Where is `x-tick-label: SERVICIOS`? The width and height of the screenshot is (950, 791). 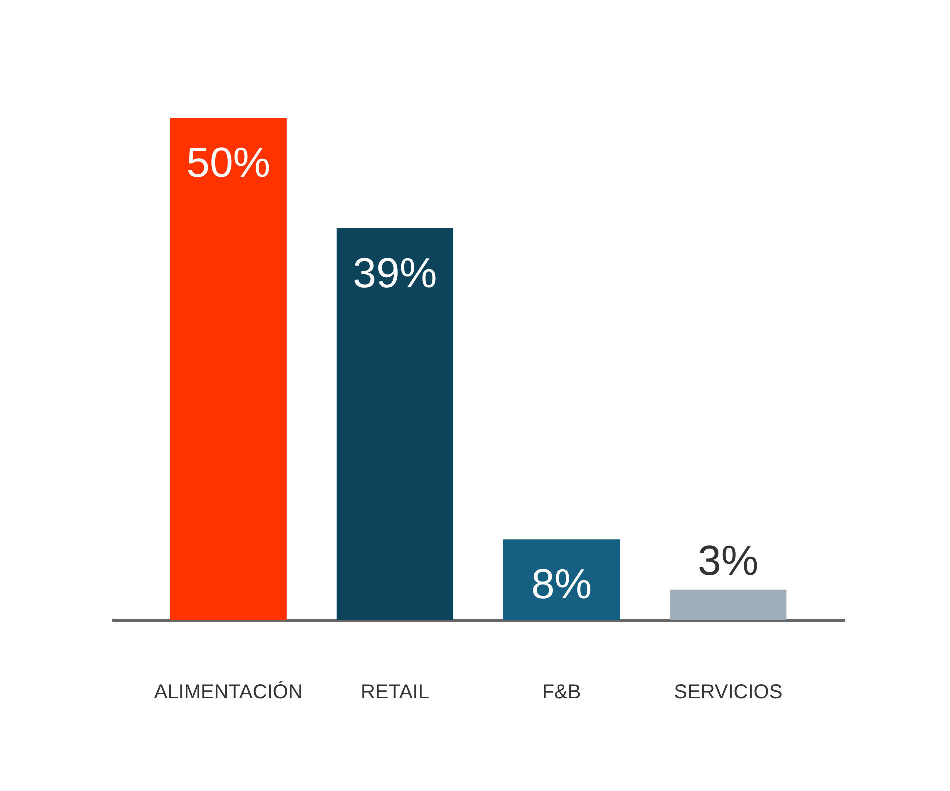 x-tick-label: SERVICIOS is located at coordinates (728, 693).